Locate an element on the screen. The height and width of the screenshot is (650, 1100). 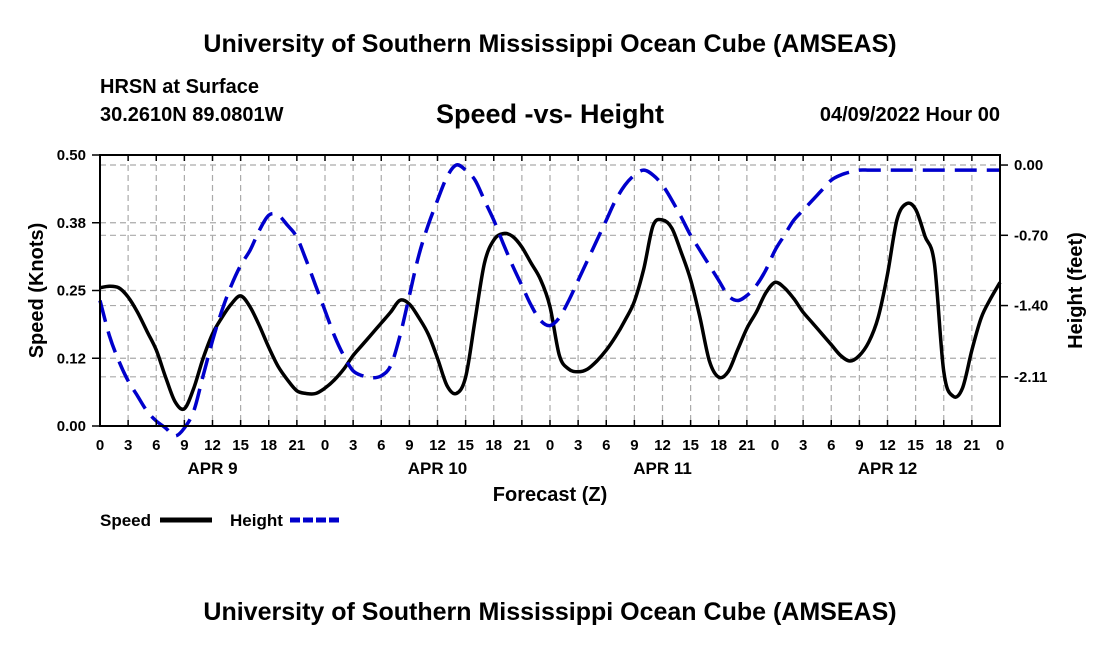
legend: Speed Height is located at coordinates (221, 520).